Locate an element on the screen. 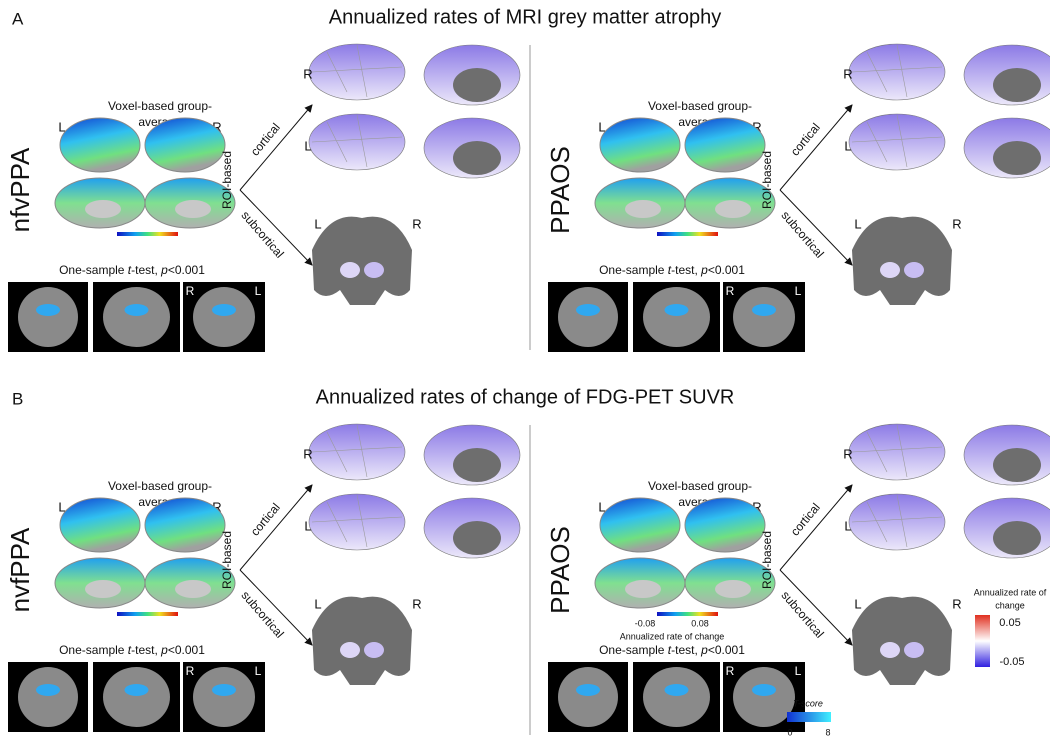 The width and height of the screenshot is (1050, 744). test-caption: One-sample t-test, p<0.001 is located at coordinates (672, 270).